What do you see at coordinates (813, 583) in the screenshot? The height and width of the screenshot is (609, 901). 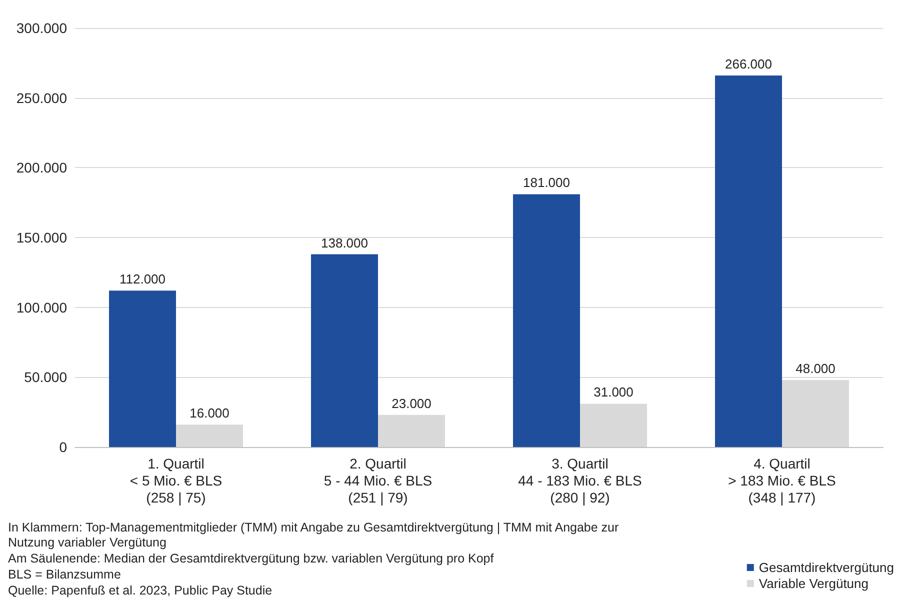 I see `legend-label: Variable Vergütung` at bounding box center [813, 583].